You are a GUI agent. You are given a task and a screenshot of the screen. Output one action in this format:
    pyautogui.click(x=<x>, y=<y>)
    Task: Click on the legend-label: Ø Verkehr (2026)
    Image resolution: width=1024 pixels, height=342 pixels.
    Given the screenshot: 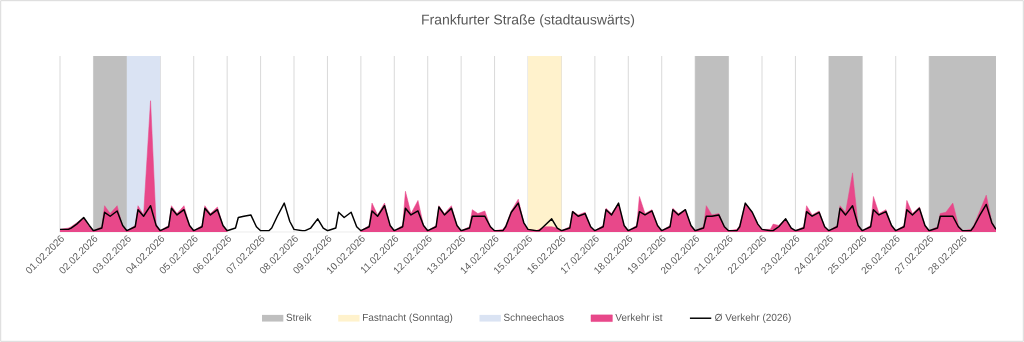 What is the action you would take?
    pyautogui.click(x=753, y=318)
    